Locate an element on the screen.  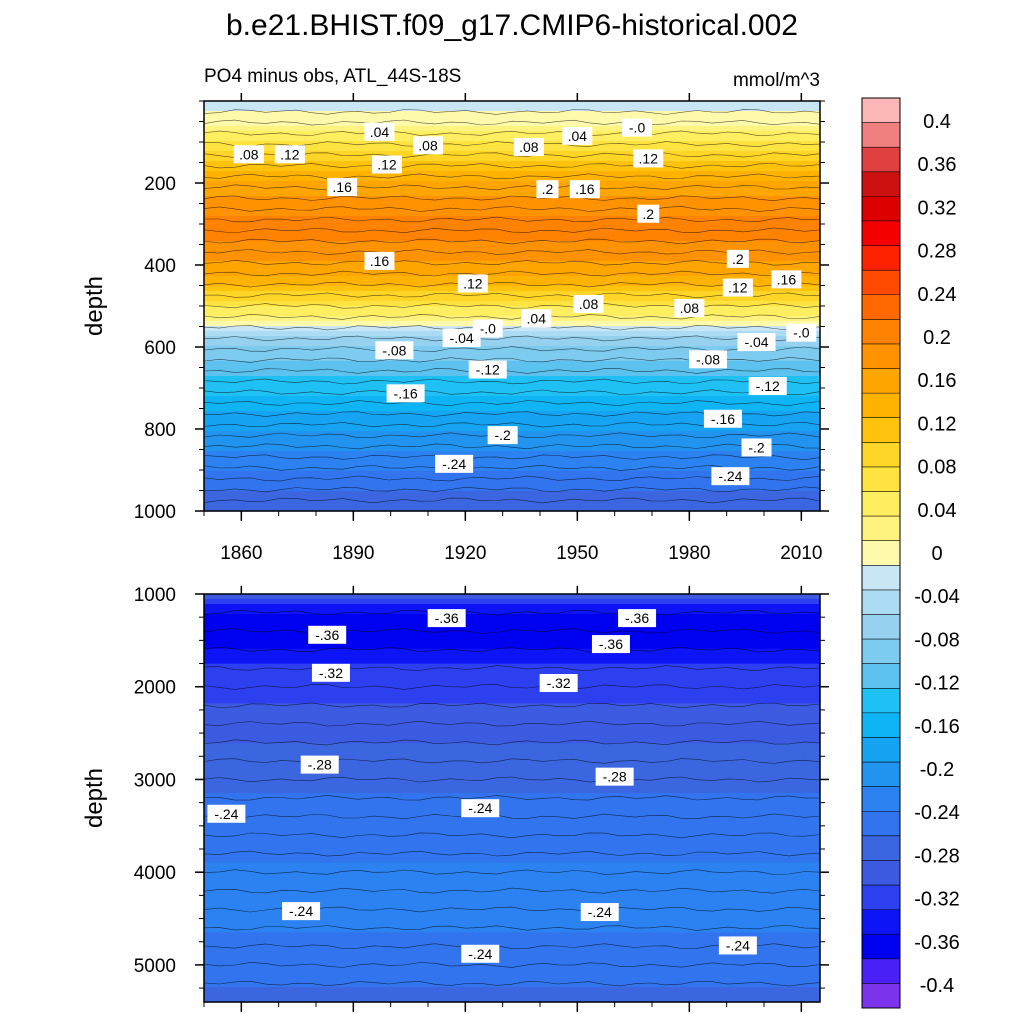
colorbar-label: -0.24 is located at coordinates (937, 813).